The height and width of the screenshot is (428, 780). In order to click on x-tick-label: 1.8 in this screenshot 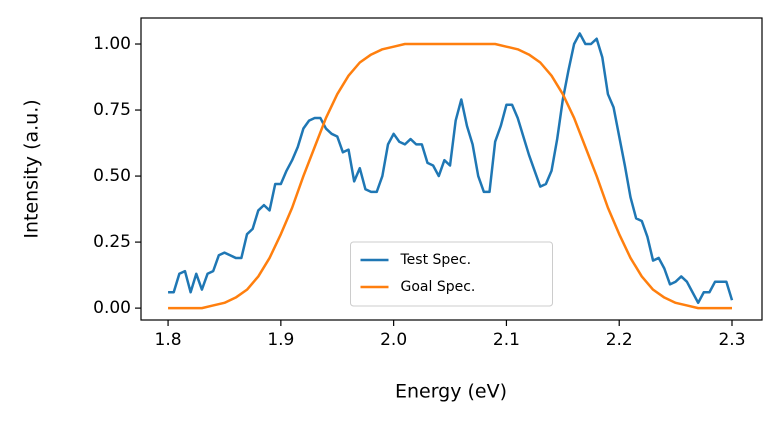, I will do `click(168, 340)`.